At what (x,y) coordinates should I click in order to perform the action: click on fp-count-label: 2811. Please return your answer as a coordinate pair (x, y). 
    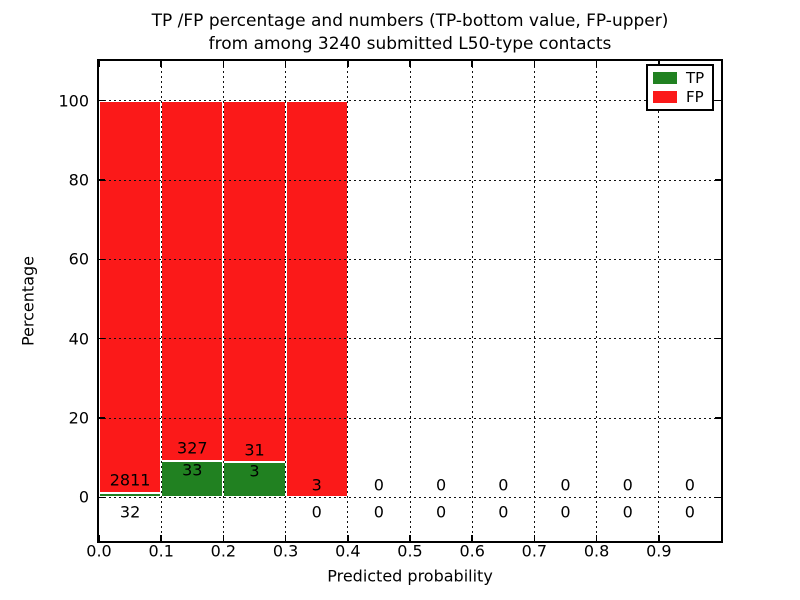
    Looking at the image, I should click on (130, 480).